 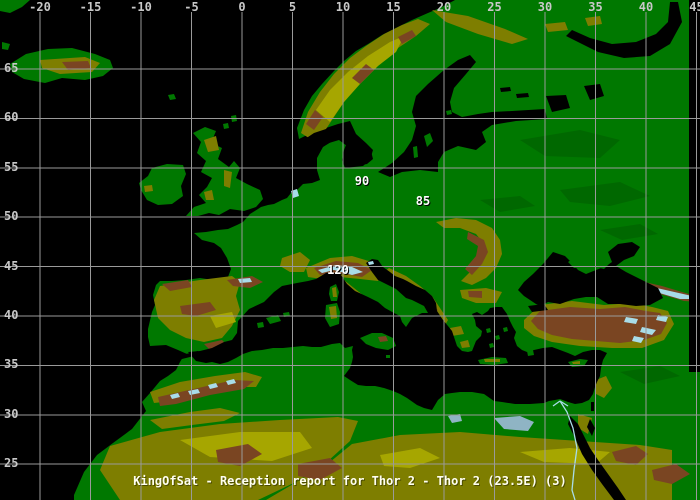 What do you see at coordinates (545, 7) in the screenshot?
I see `longitude-tick-label: 30` at bounding box center [545, 7].